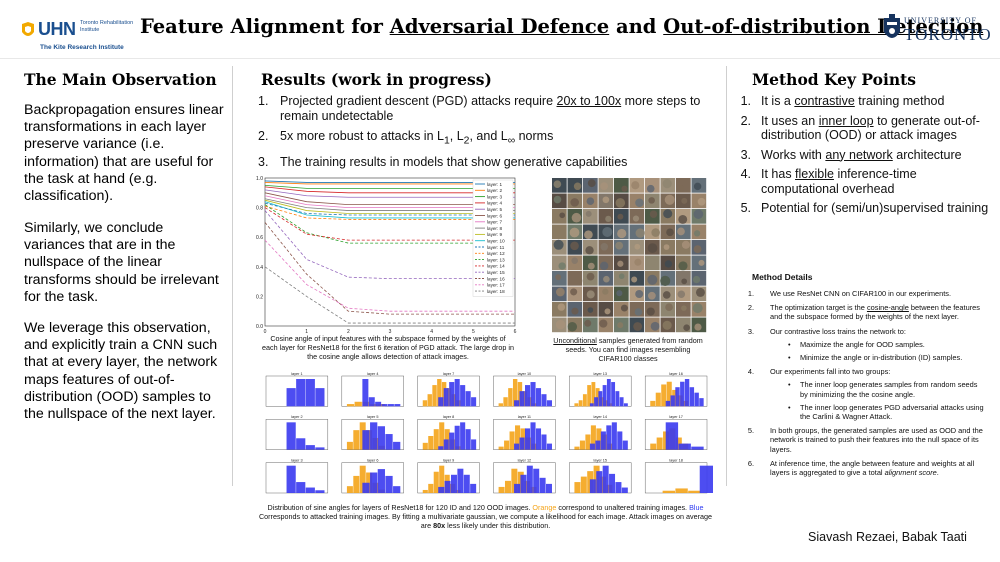 The height and width of the screenshot is (562, 1000). I want to click on method-details-heading: Method Details, so click(782, 277).